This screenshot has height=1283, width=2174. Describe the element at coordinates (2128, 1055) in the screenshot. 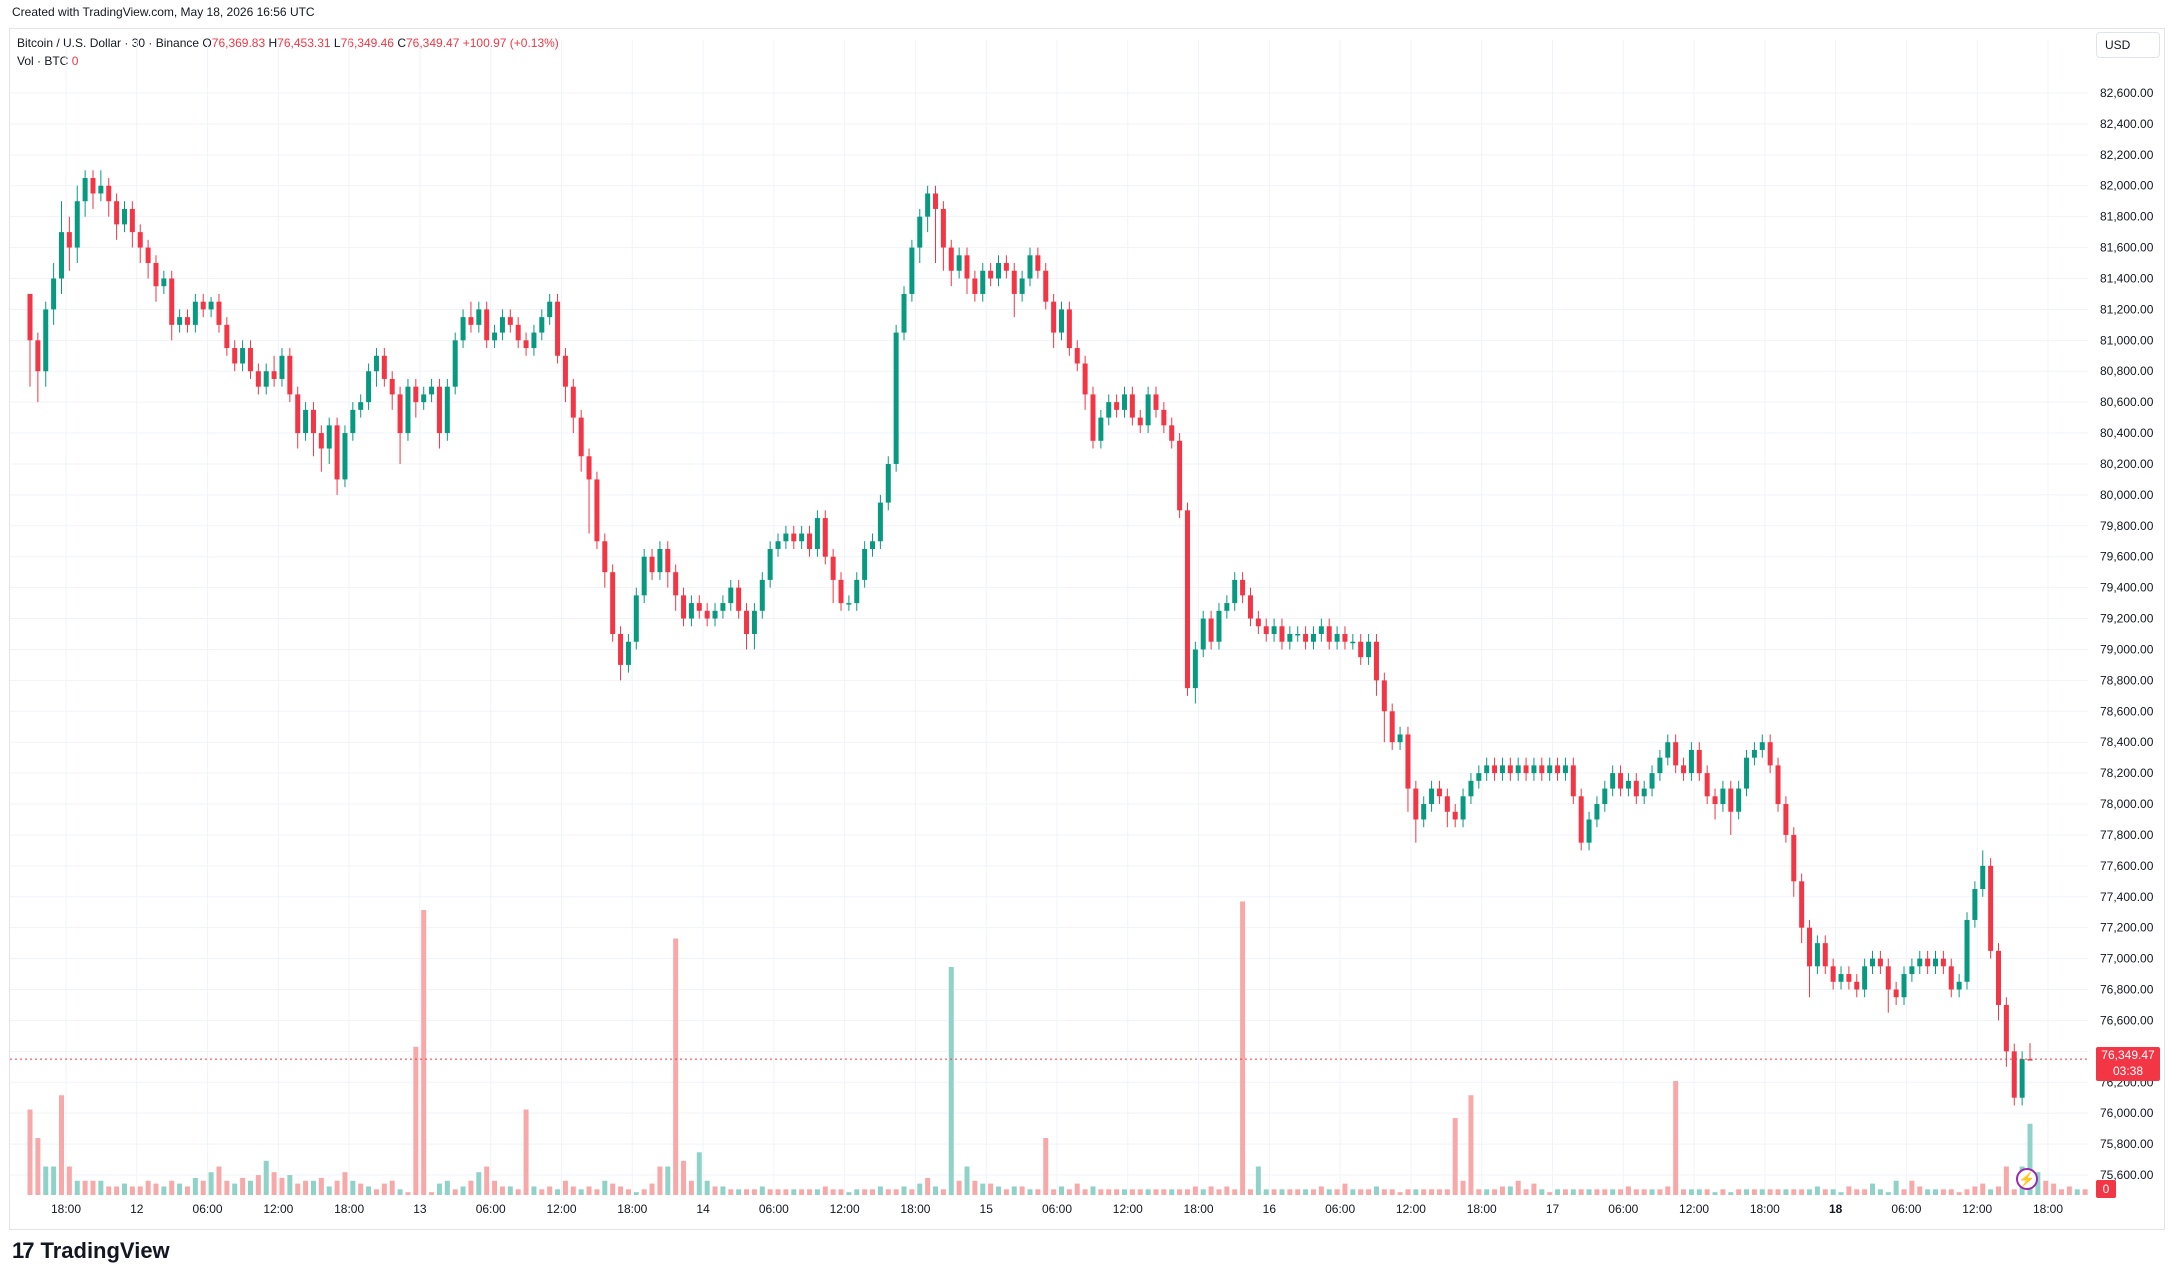

I see `last-price-value: 76,349.47` at that location.